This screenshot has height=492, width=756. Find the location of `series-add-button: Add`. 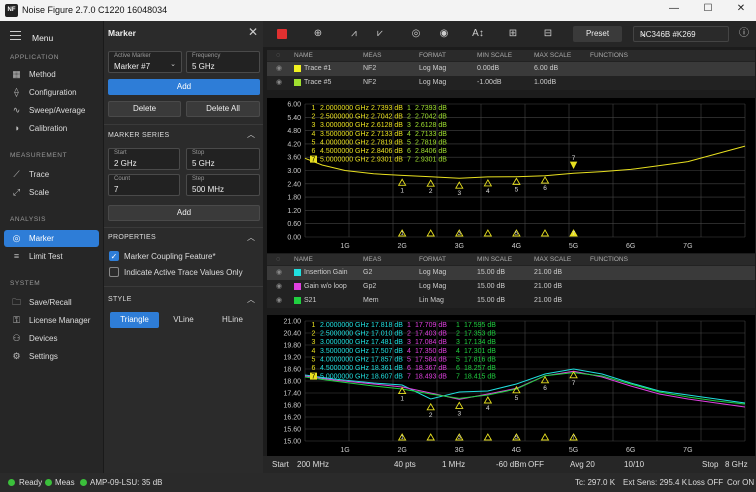

series-add-button: Add is located at coordinates (184, 213).